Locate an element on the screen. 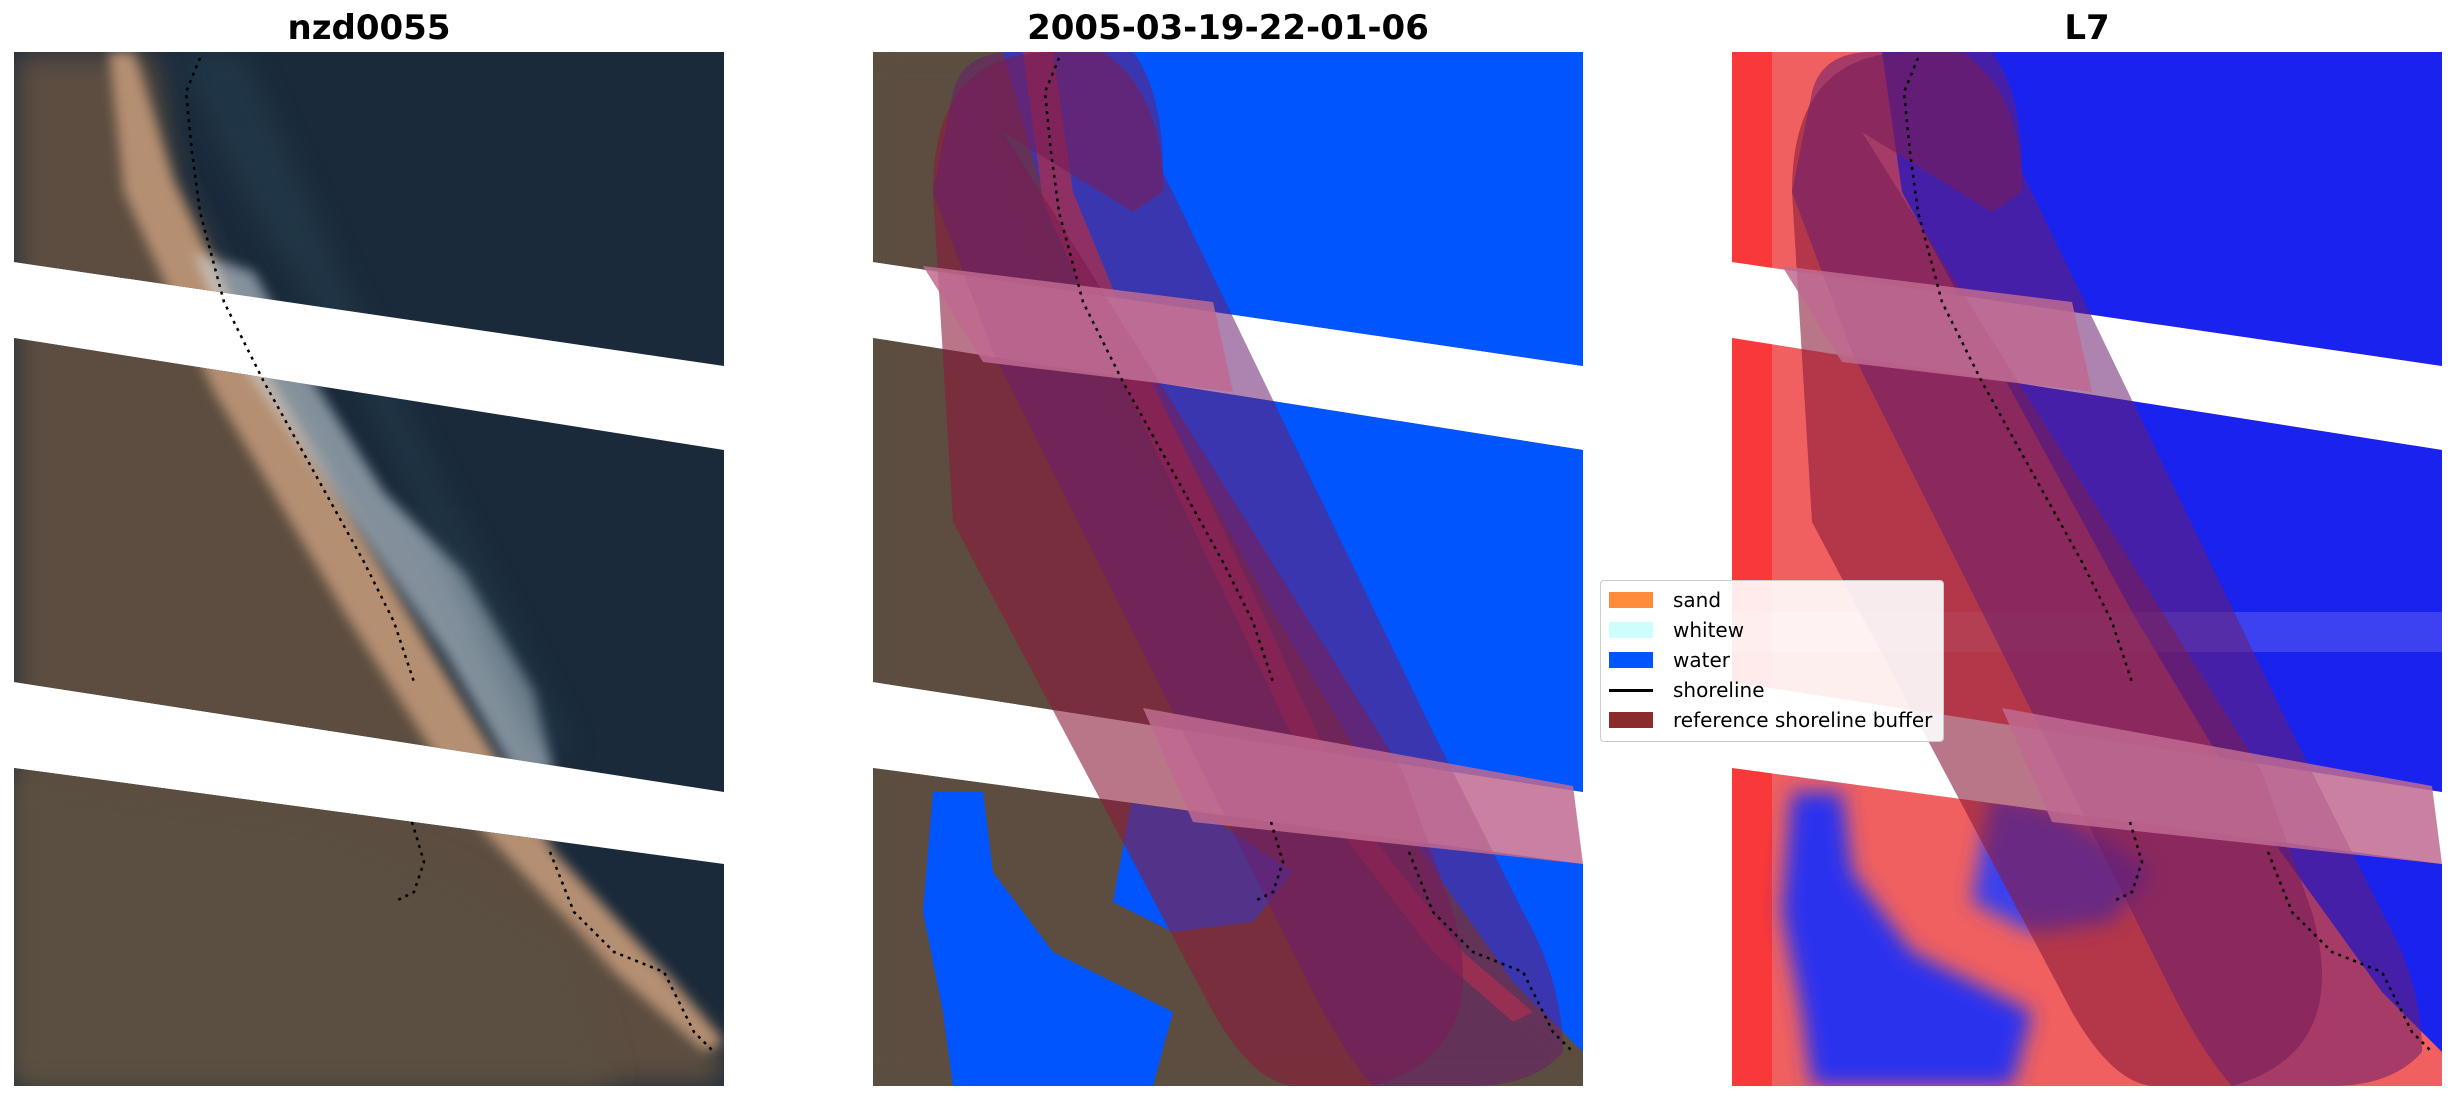 The height and width of the screenshot is (1105, 2460). water-swatch is located at coordinates (1631, 660).